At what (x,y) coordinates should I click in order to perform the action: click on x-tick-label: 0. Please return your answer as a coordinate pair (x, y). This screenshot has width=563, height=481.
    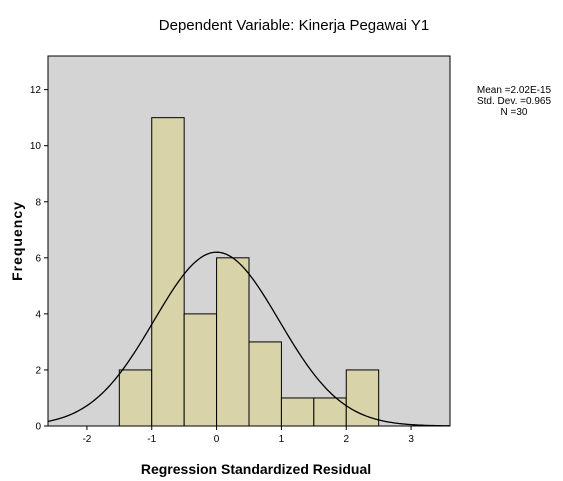
    Looking at the image, I should click on (217, 439).